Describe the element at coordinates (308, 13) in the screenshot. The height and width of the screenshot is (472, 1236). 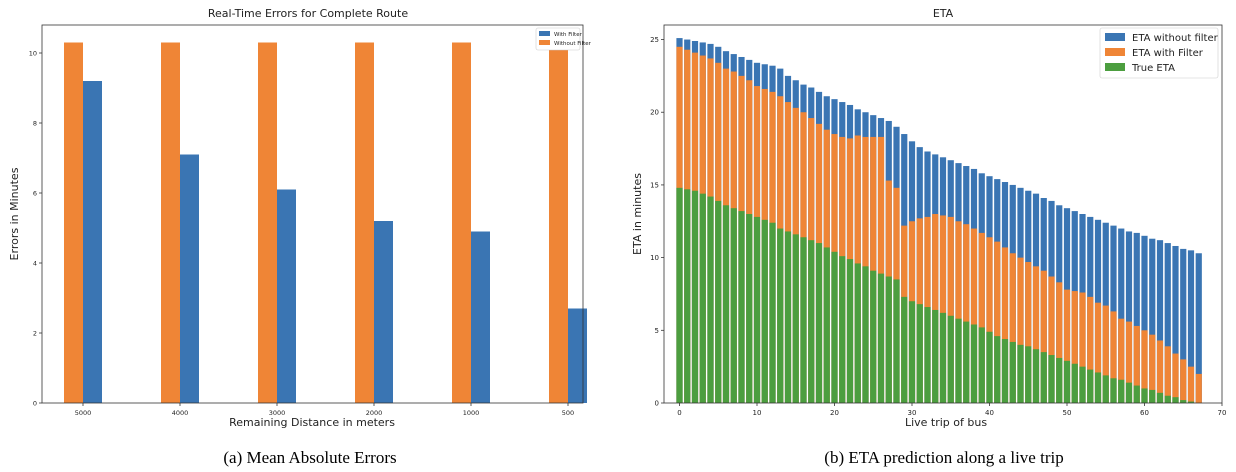
I see `chart-a-title: Real-Time Errors for Complete Route` at that location.